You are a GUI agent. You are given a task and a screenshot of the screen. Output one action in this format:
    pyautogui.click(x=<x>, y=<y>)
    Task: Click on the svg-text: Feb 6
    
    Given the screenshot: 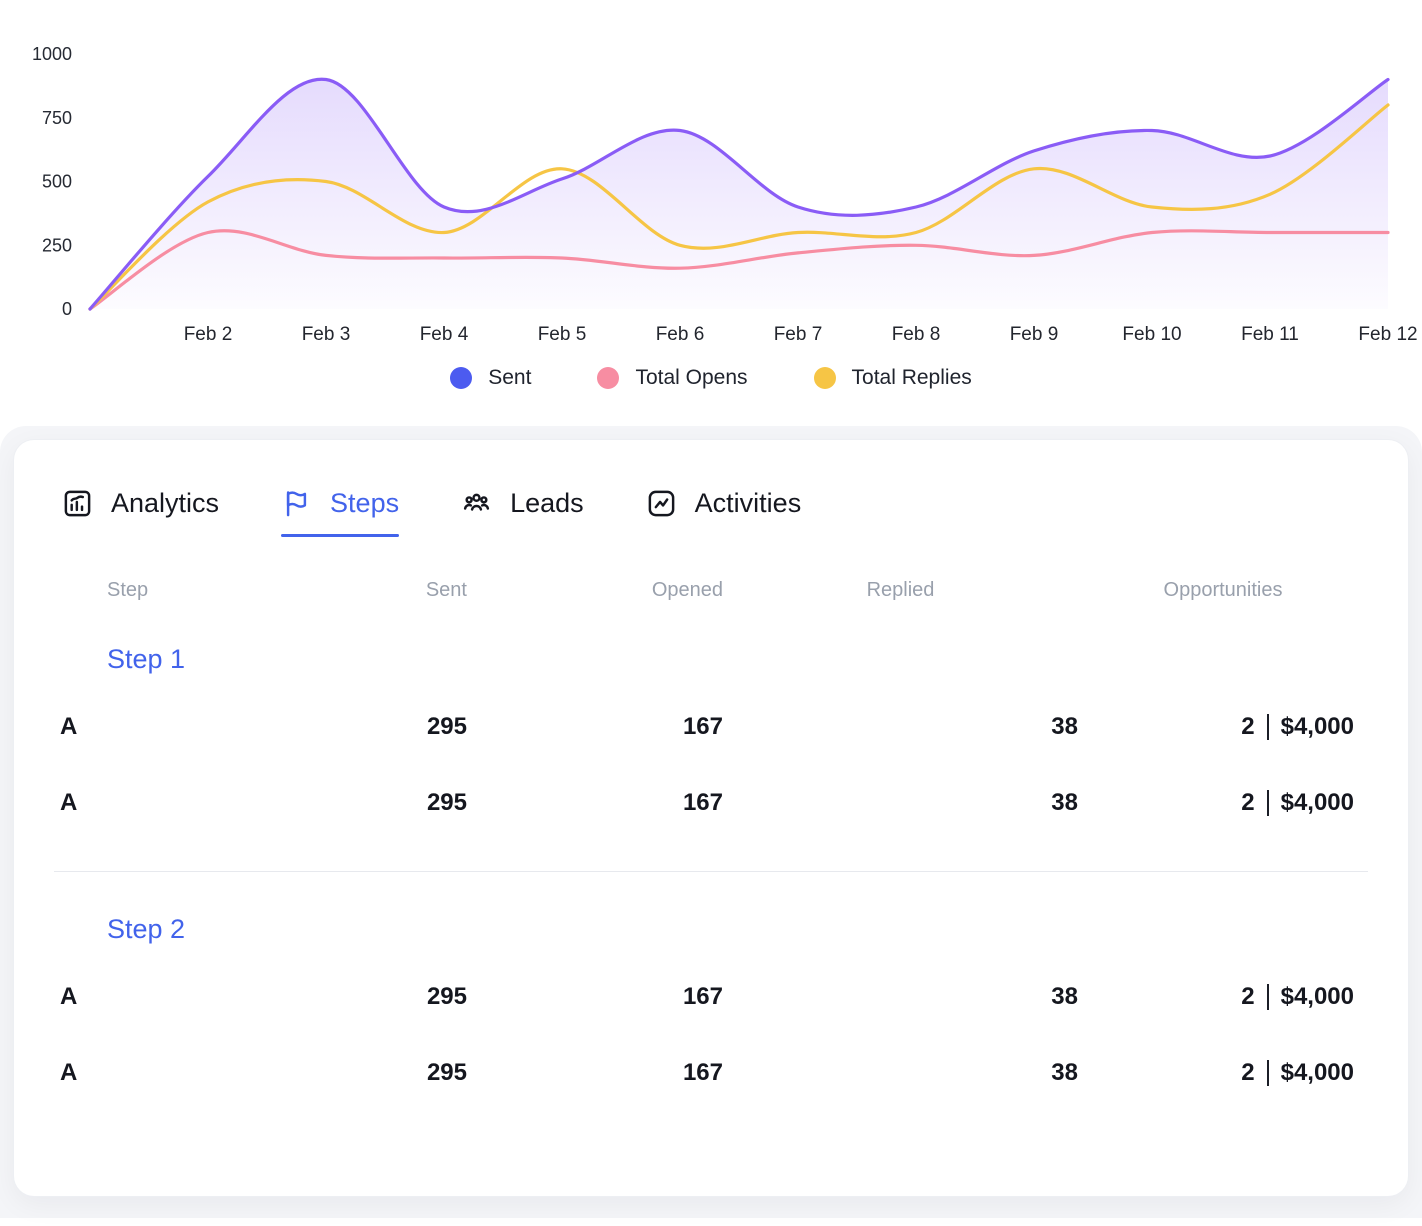 What is the action you would take?
    pyautogui.click(x=680, y=334)
    